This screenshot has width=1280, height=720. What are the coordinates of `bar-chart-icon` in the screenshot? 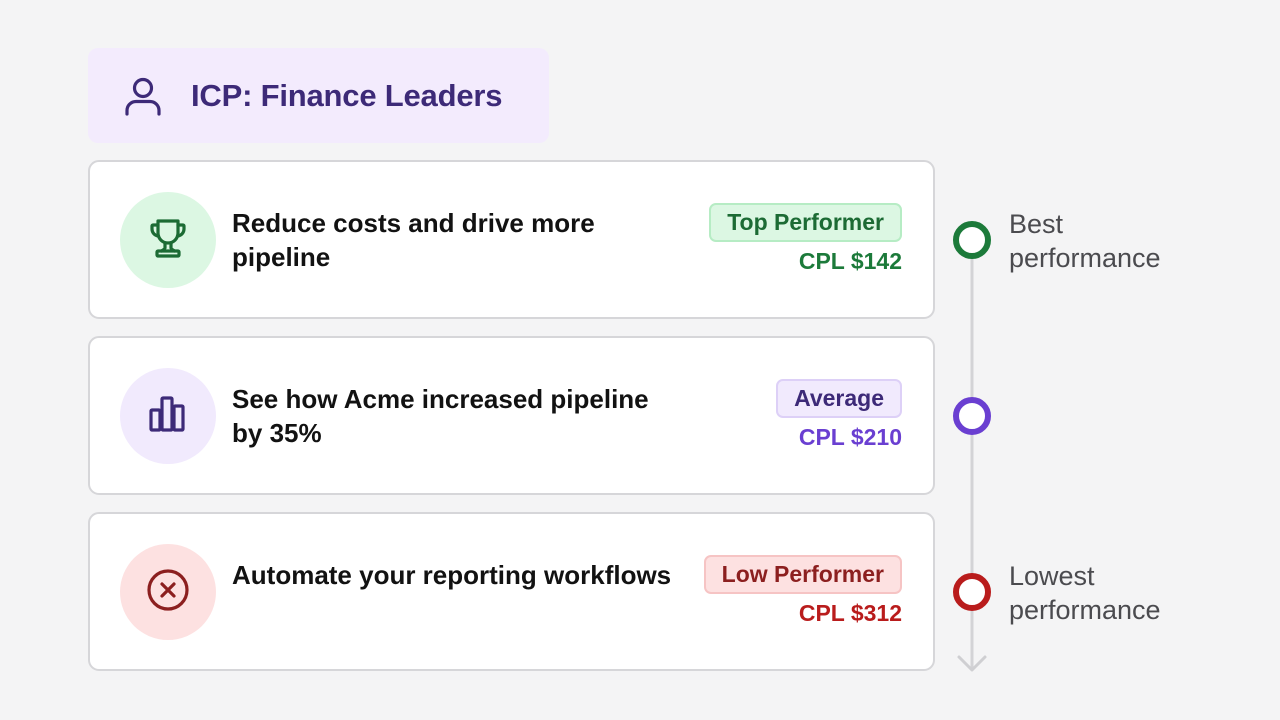 It's located at (168, 416).